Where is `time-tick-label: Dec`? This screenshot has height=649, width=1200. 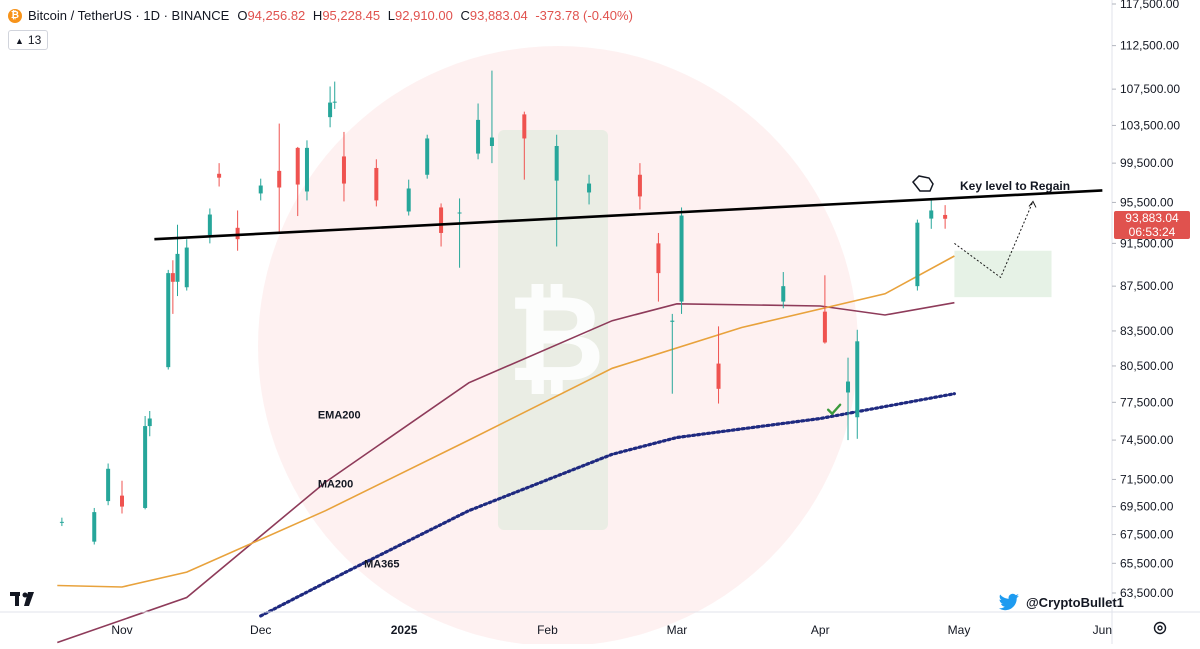
time-tick-label: Dec is located at coordinates (260, 630).